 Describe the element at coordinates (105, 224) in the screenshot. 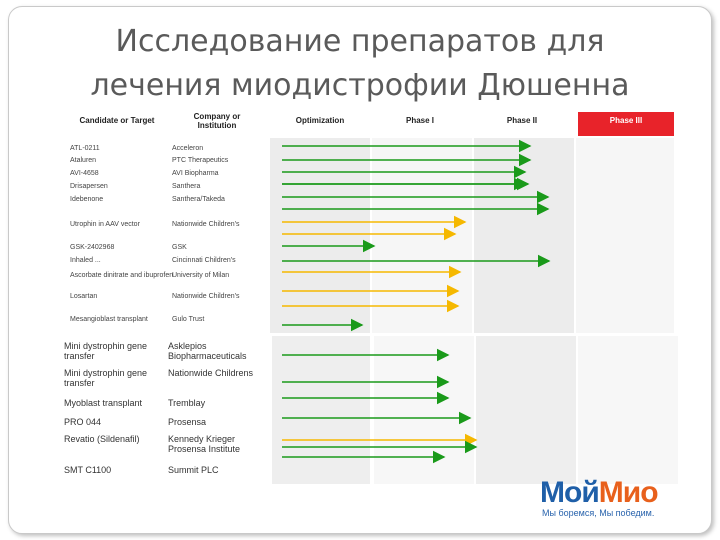

I see `top-row-candidate: Utrophin in AAV vector` at that location.